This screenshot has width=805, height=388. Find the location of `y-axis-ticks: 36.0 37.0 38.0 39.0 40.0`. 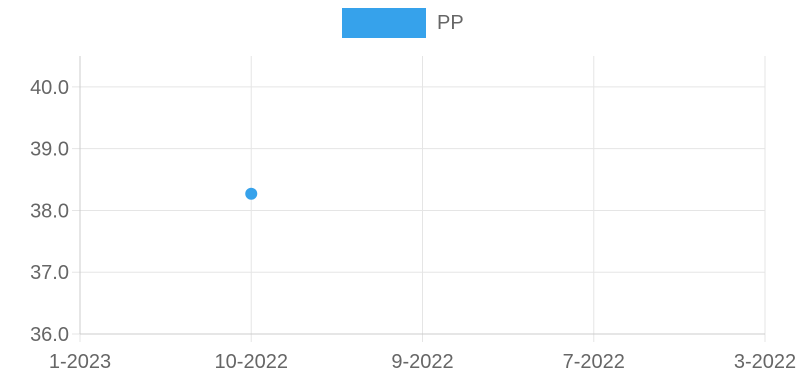

y-axis-ticks: 36.0 37.0 38.0 39.0 40.0 is located at coordinates (49, 211).